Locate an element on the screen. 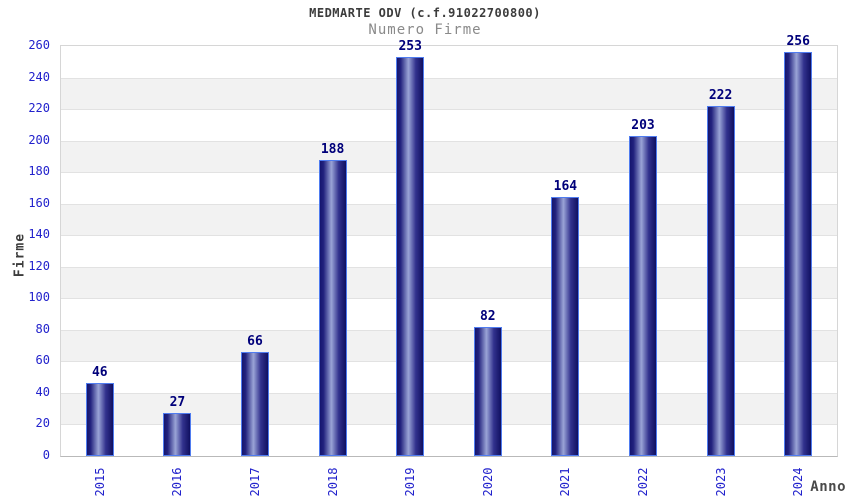 Image resolution: width=850 pixels, height=500 pixels. y-tick-label: 120 is located at coordinates (39, 265).